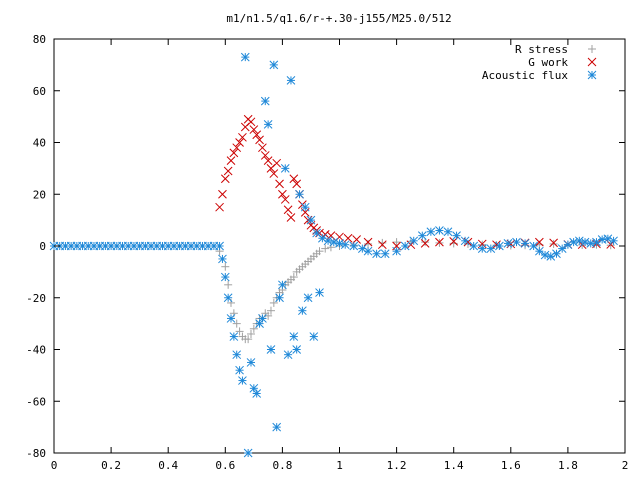 This screenshot has height=480, width=640. Describe the element at coordinates (592, 62) in the screenshot. I see `legend-marker-g-work` at that location.